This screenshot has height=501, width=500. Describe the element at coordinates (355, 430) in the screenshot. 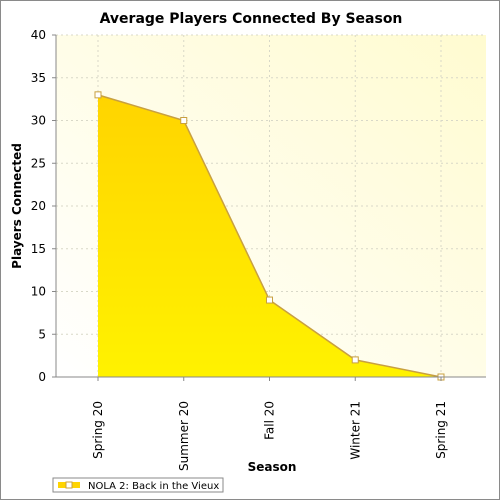

I see `x-tick-label: Winter 21` at that location.